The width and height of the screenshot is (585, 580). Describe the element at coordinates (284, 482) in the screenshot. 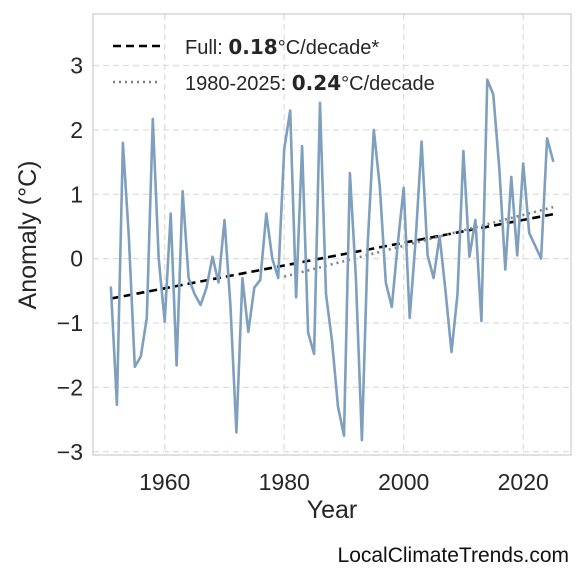

I see `x-tick-label: 1980` at that location.